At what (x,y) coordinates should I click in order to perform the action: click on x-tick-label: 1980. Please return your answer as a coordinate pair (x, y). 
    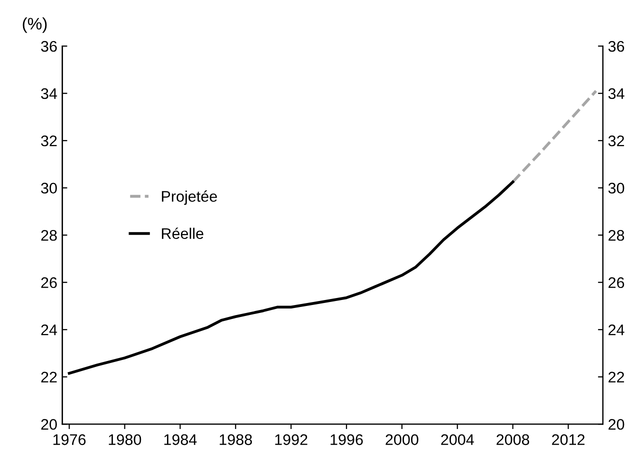
    Looking at the image, I should click on (125, 440).